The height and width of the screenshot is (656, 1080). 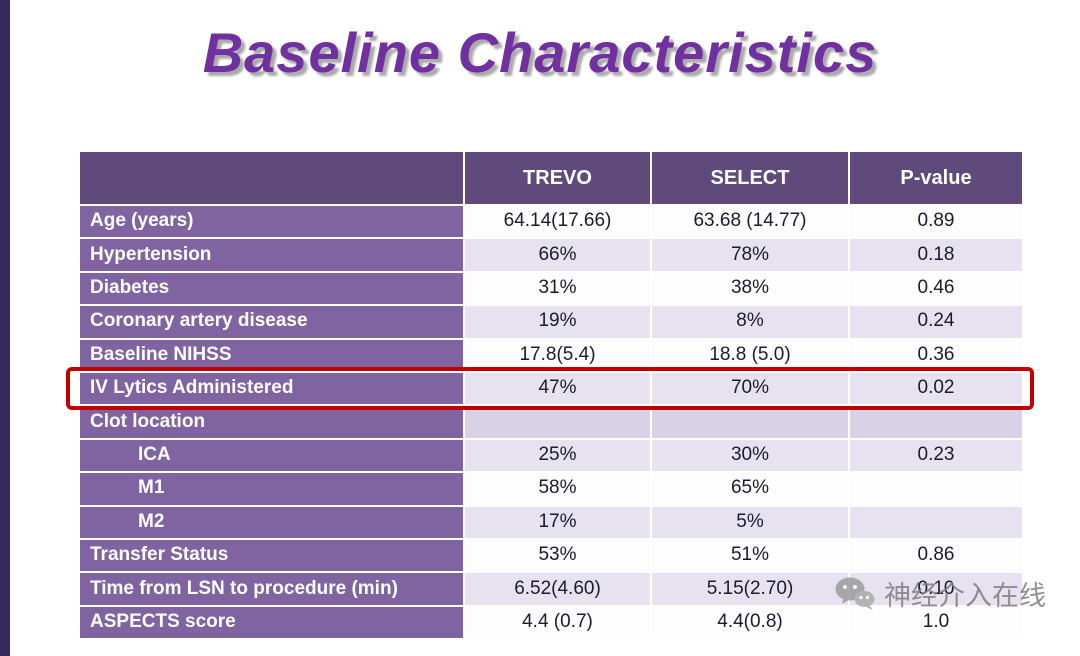 I want to click on table-header-row: TREVO SELECT P-value, so click(x=551, y=178).